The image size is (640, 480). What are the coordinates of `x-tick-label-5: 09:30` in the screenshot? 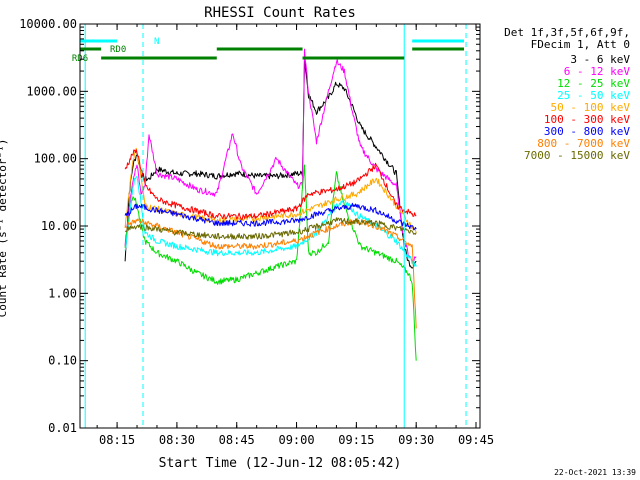 It's located at (416, 440).